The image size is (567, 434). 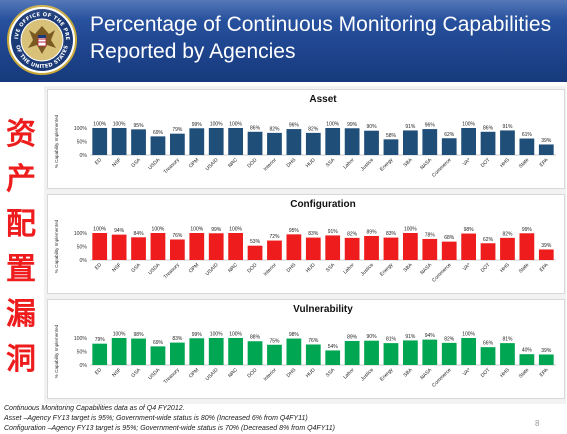 What do you see at coordinates (270, 269) in the screenshot?
I see `configuration-x-tick-label: Interior` at bounding box center [270, 269].